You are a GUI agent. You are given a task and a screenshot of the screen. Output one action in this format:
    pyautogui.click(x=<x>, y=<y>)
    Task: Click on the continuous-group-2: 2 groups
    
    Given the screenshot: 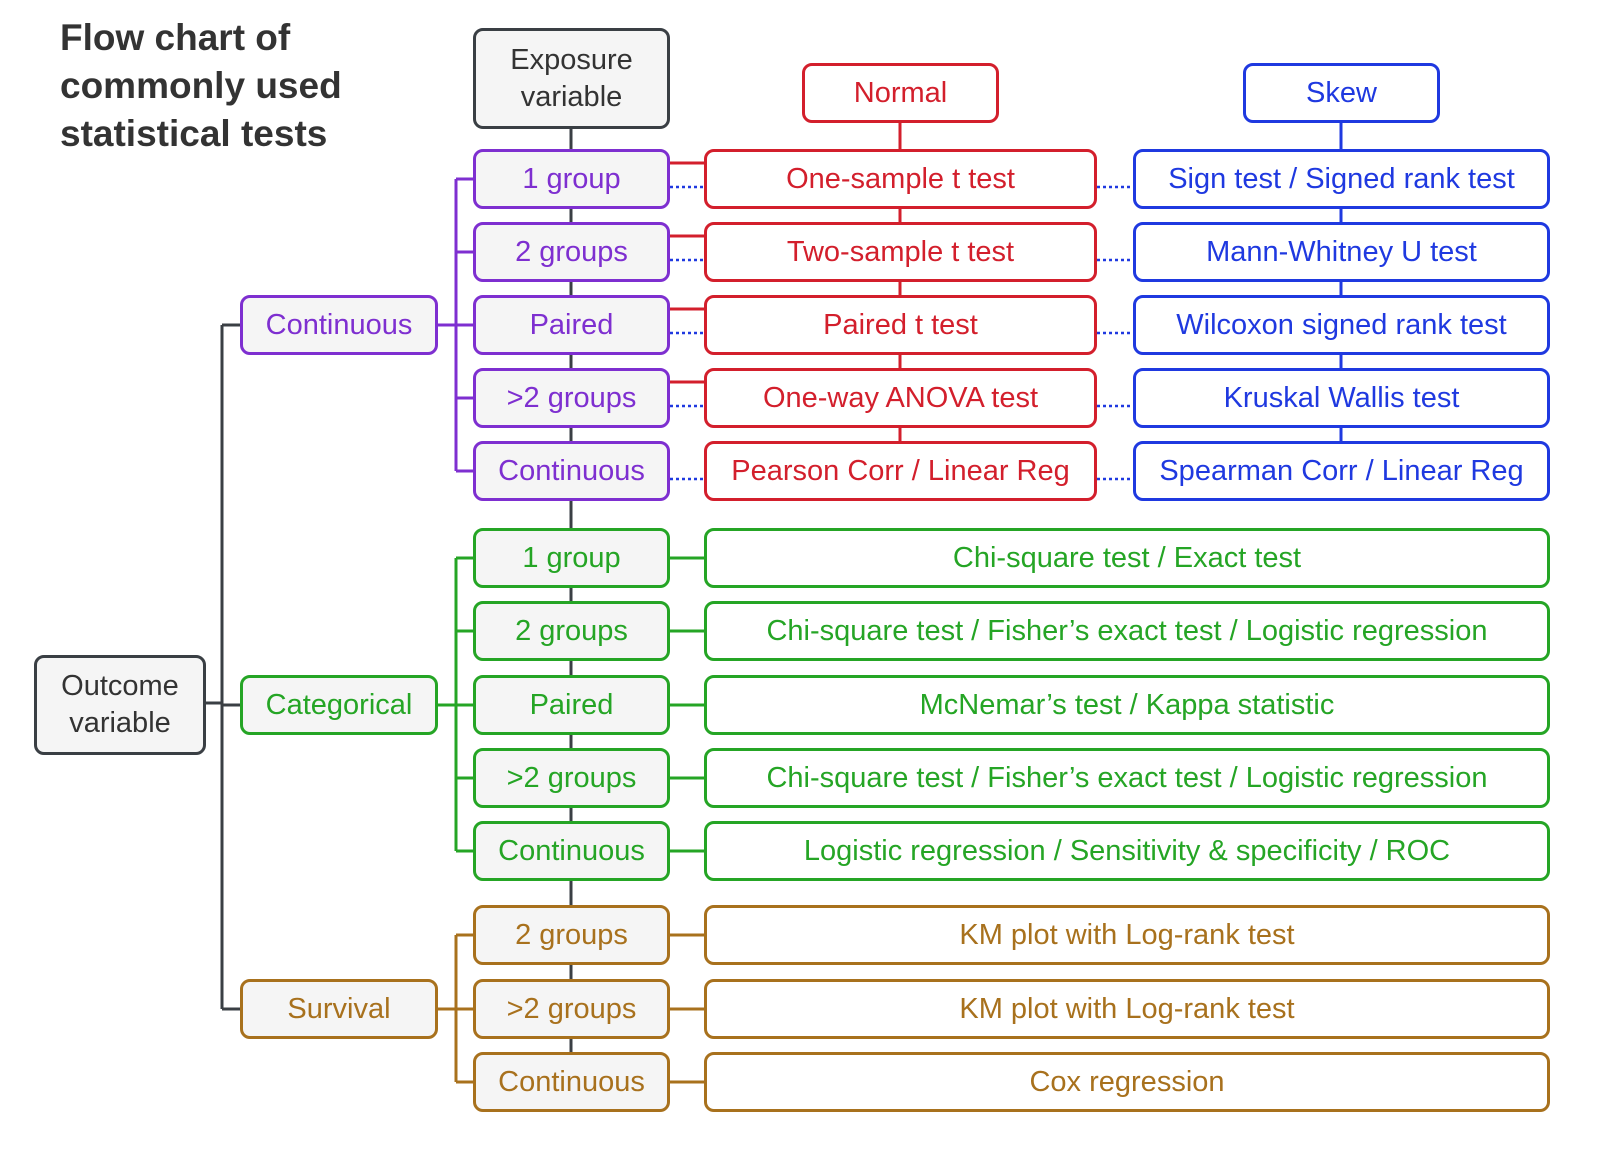 What is the action you would take?
    pyautogui.click(x=571, y=252)
    